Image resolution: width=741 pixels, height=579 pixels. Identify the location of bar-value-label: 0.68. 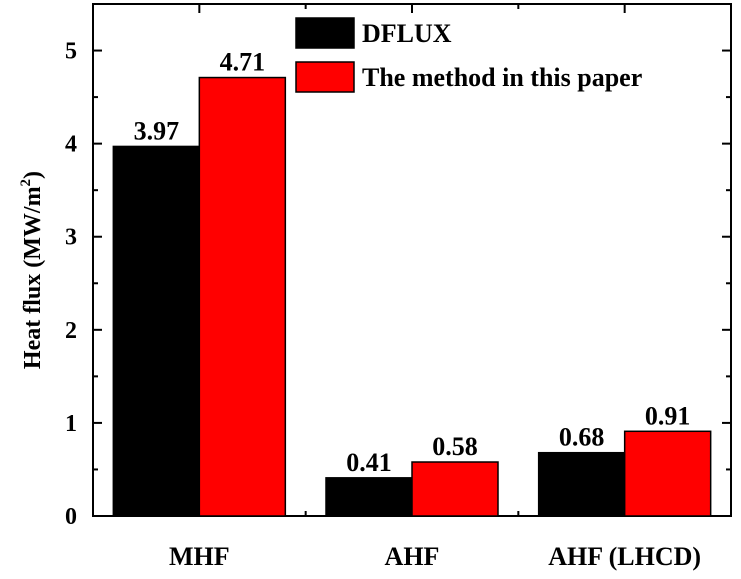
(582, 437).